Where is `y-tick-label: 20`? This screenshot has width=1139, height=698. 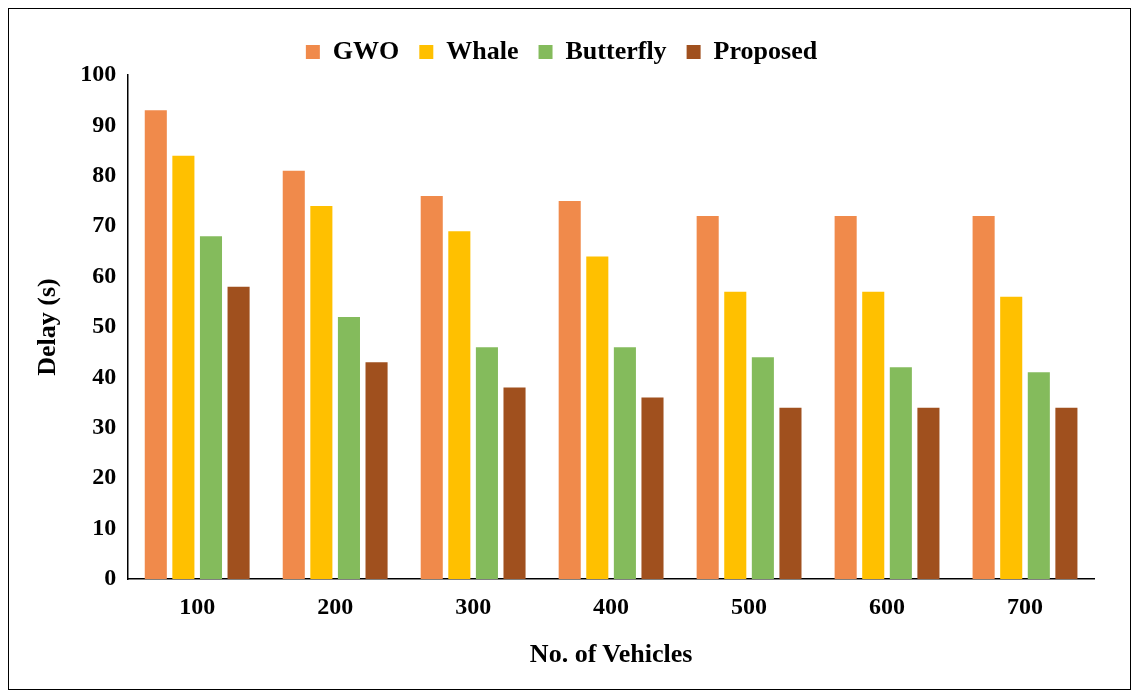
y-tick-label: 20 is located at coordinates (104, 476).